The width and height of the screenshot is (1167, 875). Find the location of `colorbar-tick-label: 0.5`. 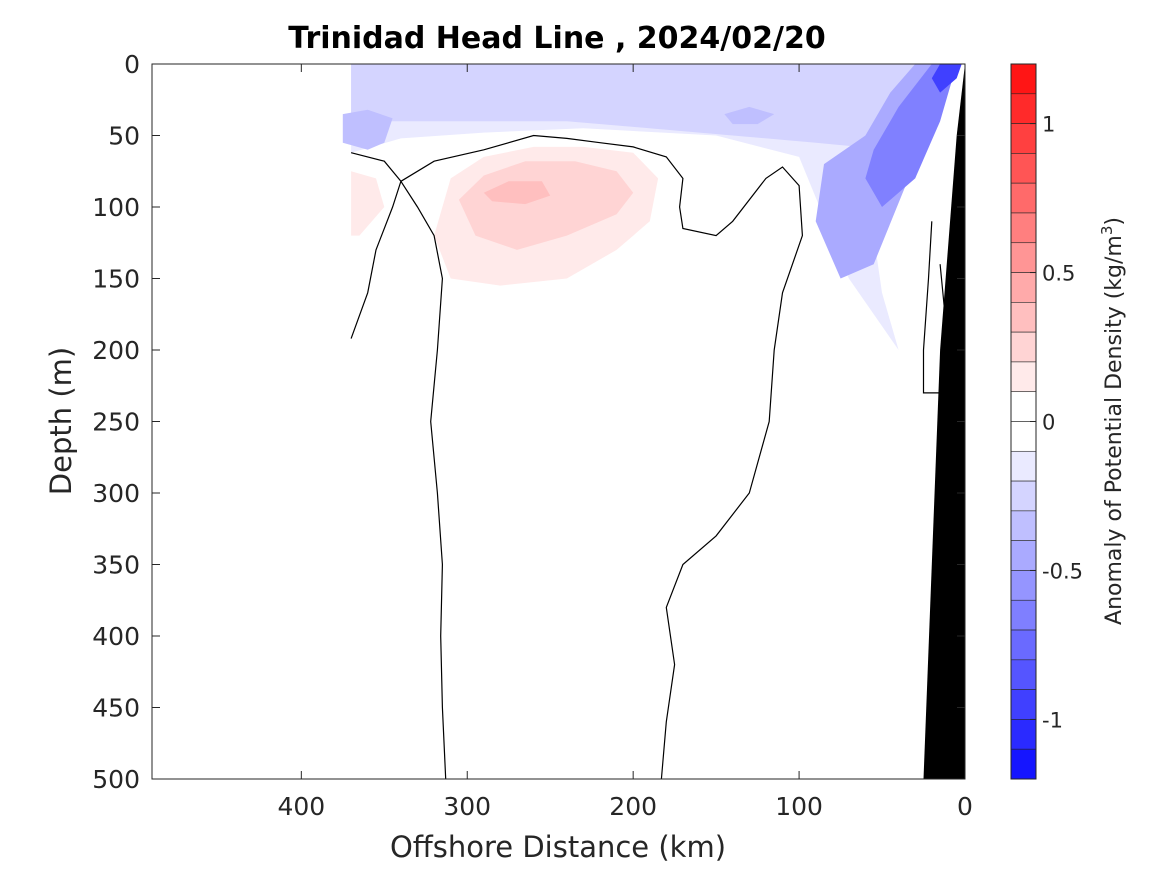

colorbar-tick-label: 0.5 is located at coordinates (1058, 274).